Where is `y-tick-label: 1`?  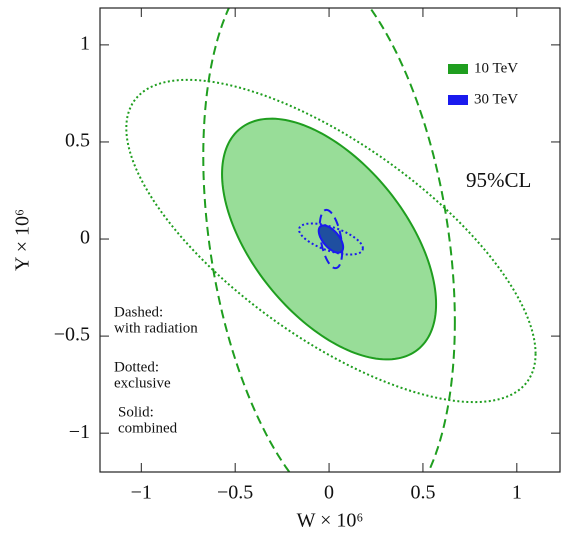 y-tick-label: 1 is located at coordinates (85, 43).